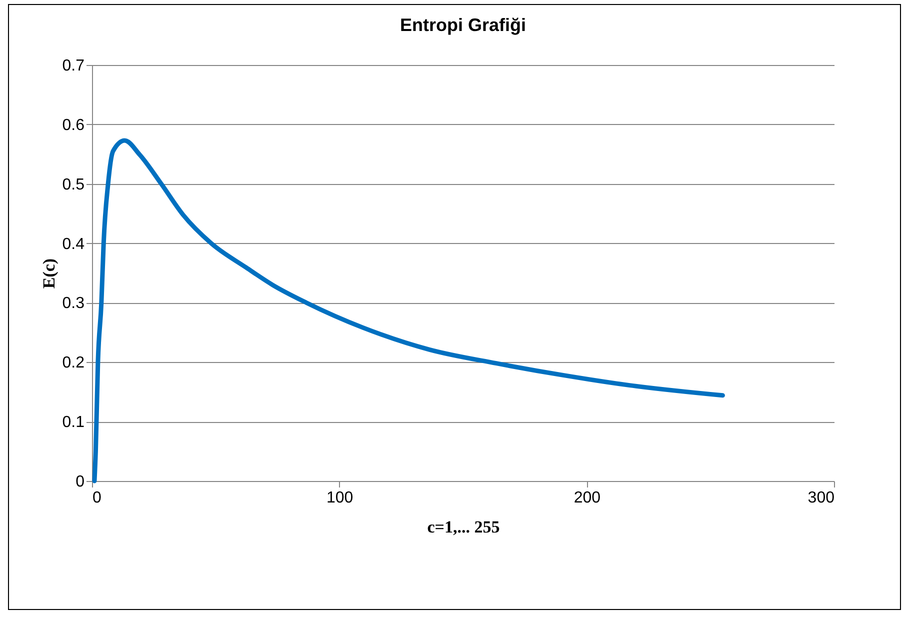  What do you see at coordinates (73, 185) in the screenshot?
I see `y-tick-label: 0.5` at bounding box center [73, 185].